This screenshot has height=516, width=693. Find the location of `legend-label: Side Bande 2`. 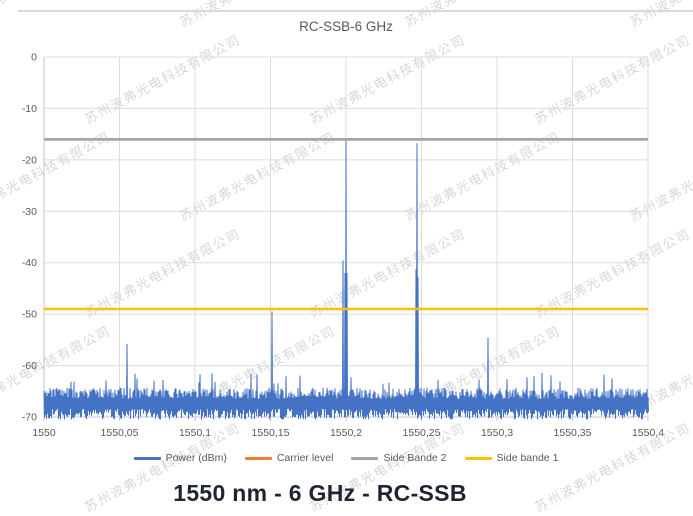

legend-label: Side Bande 2 is located at coordinates (415, 458).